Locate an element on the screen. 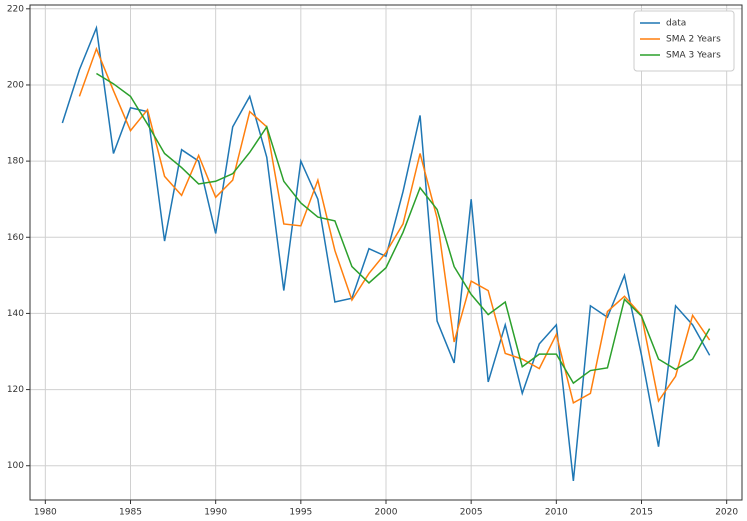  legend-label: data is located at coordinates (676, 24).